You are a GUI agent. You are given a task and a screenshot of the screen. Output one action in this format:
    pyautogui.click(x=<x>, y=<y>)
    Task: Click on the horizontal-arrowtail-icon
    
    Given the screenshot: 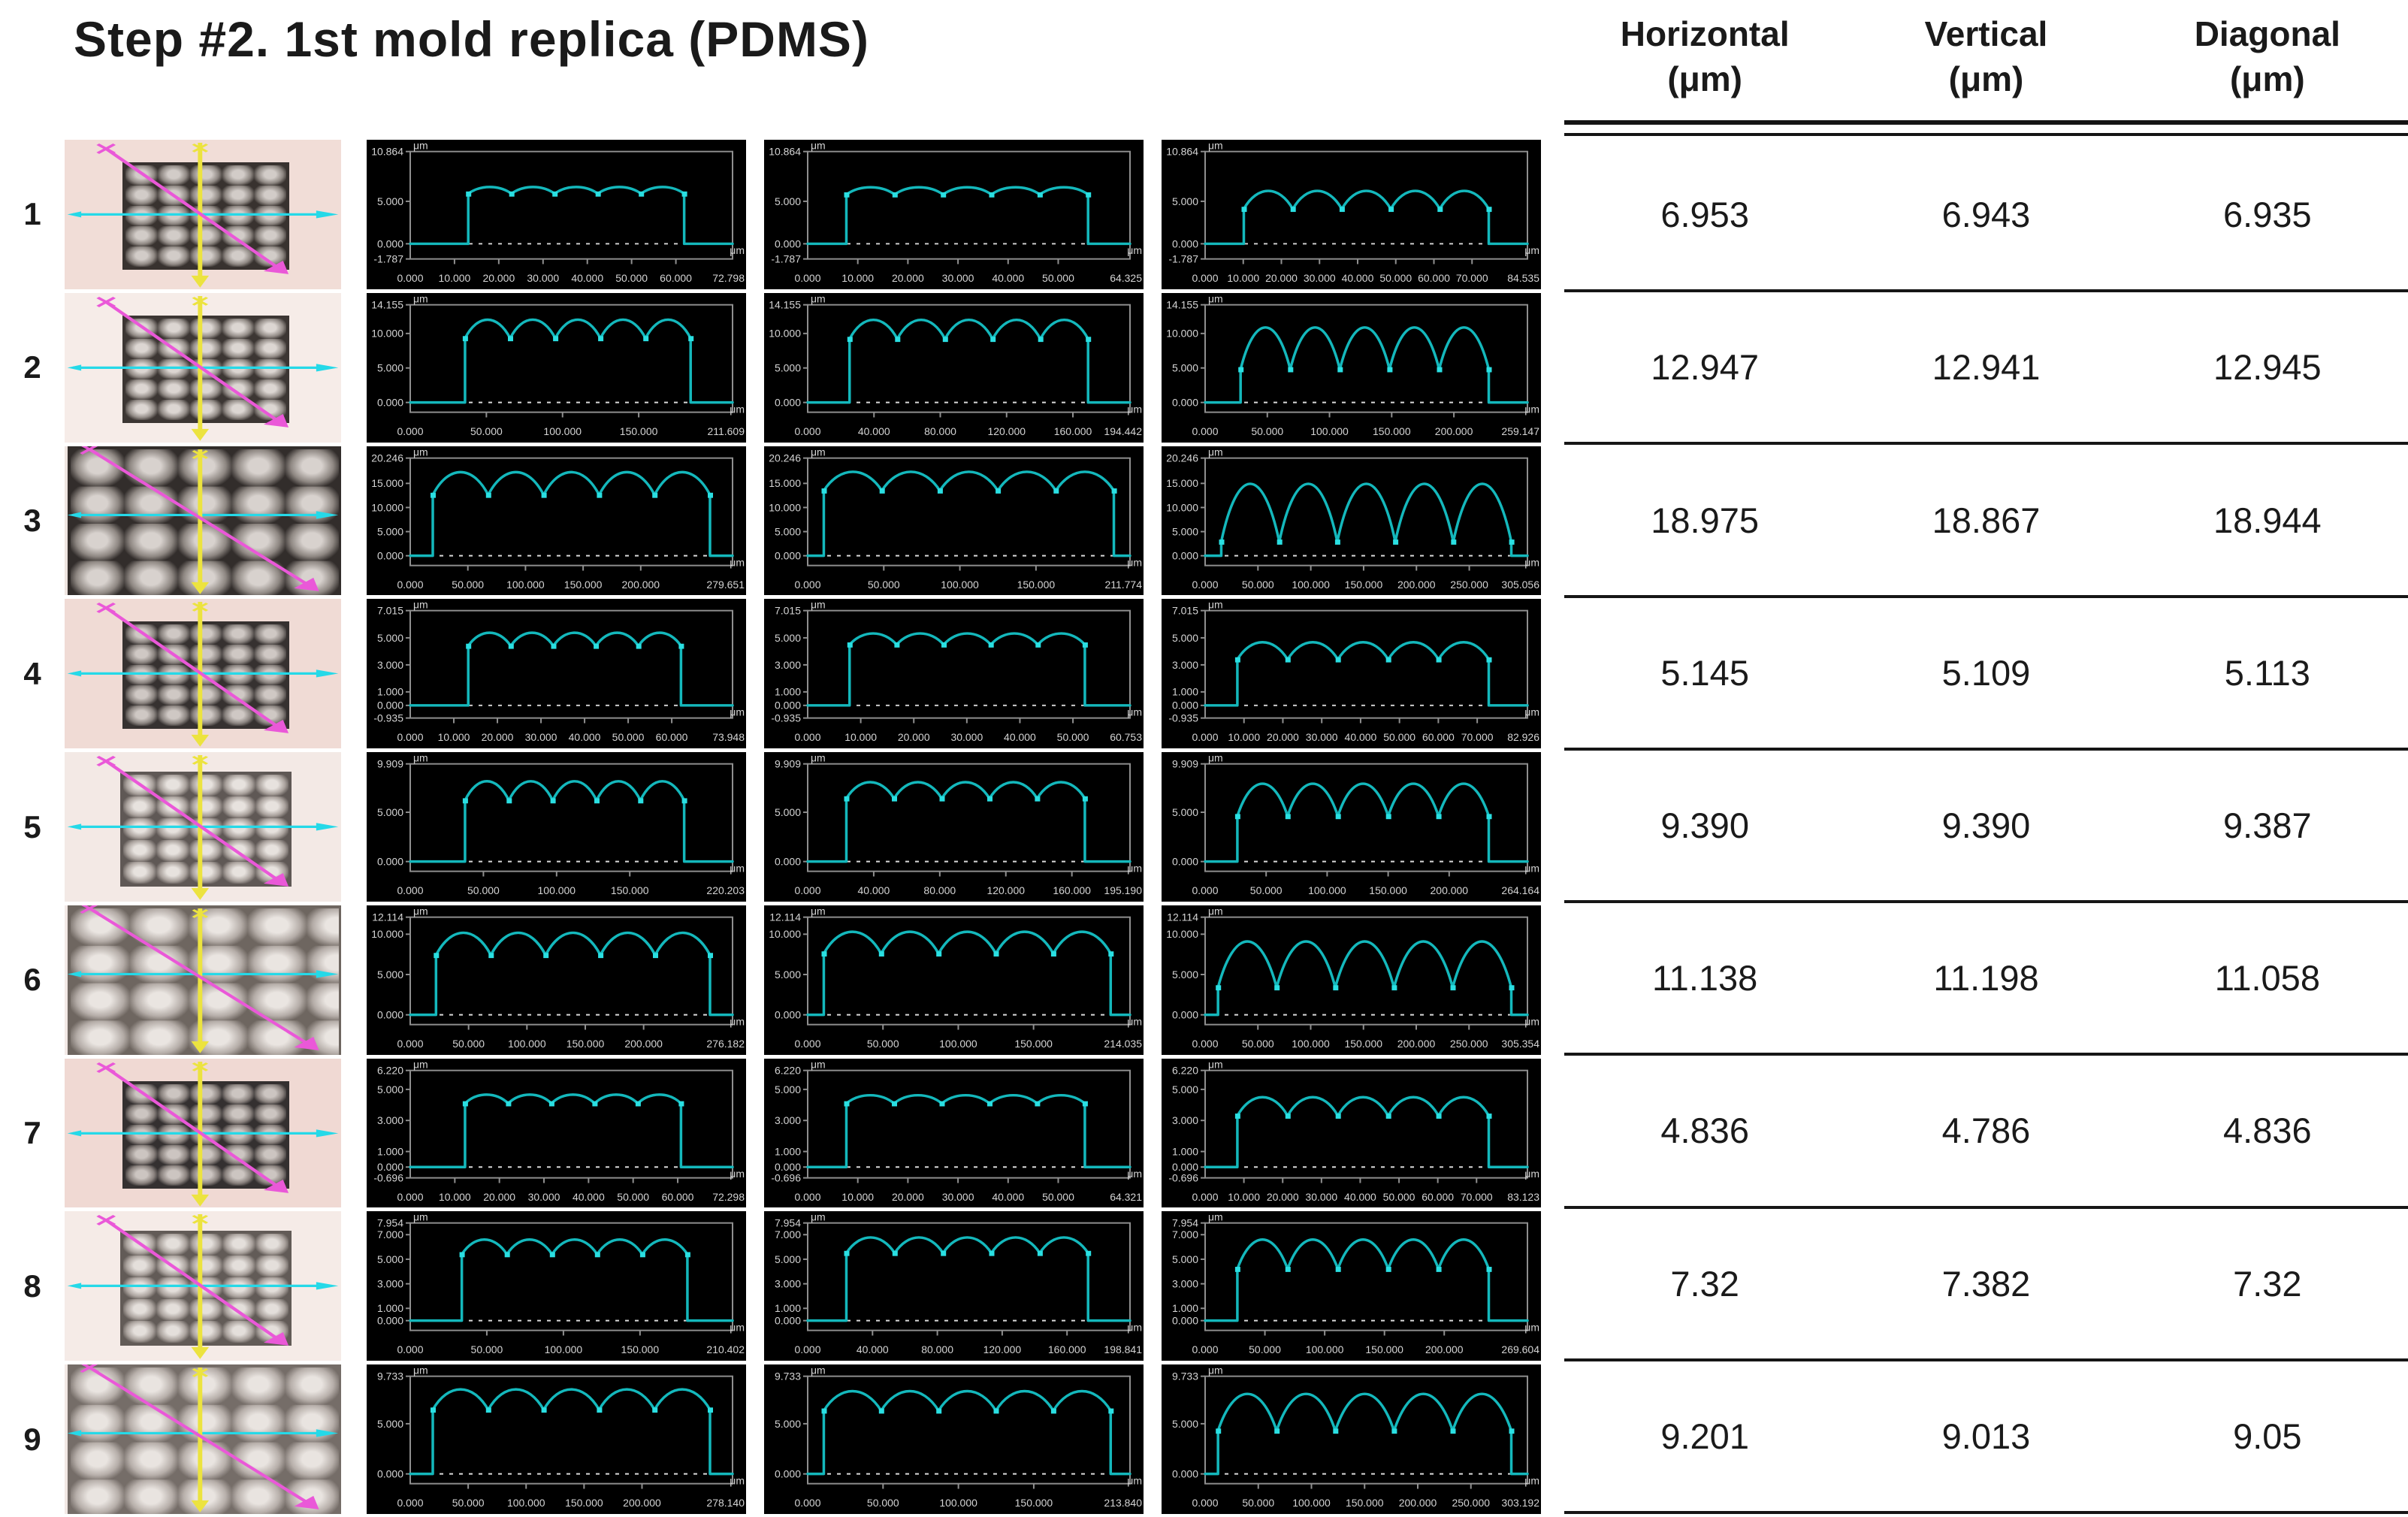 What is the action you would take?
    pyautogui.click(x=74, y=1133)
    